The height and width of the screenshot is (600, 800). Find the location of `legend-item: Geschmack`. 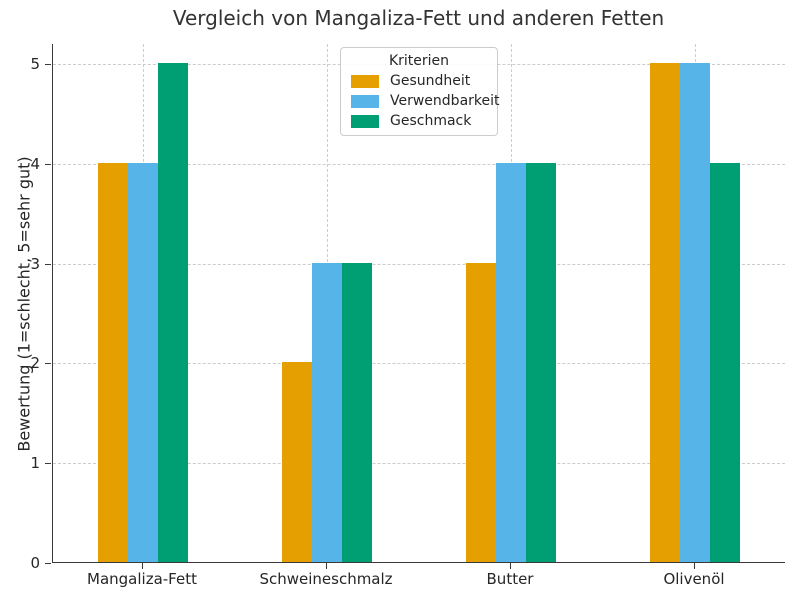

legend-item: Geschmack is located at coordinates (419, 121).